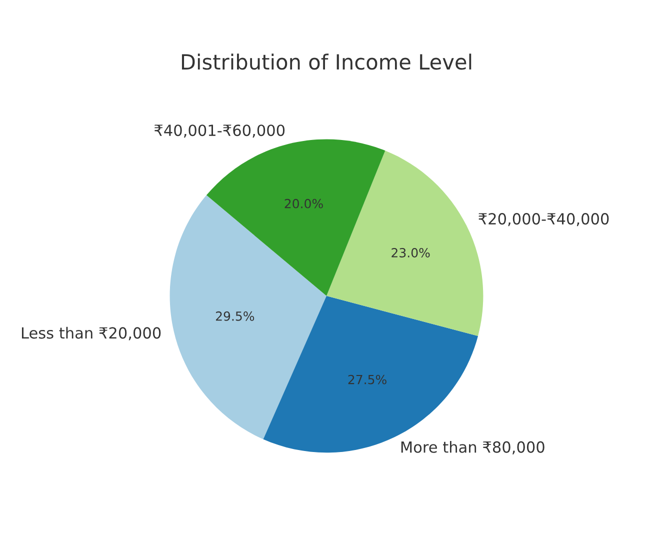 This screenshot has width=653, height=548. Describe the element at coordinates (411, 253) in the screenshot. I see `data-label: 23.0%` at that location.